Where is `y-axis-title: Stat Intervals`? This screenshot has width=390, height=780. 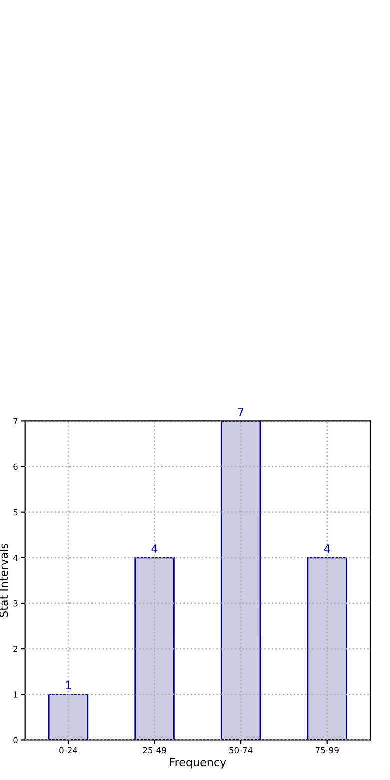 y-axis-title: Stat Intervals is located at coordinates (4, 581).